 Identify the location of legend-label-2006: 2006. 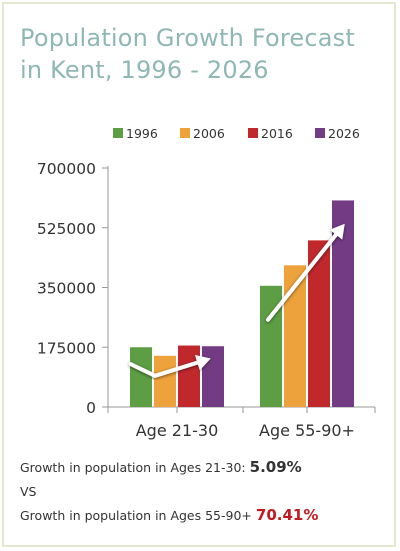
(209, 133).